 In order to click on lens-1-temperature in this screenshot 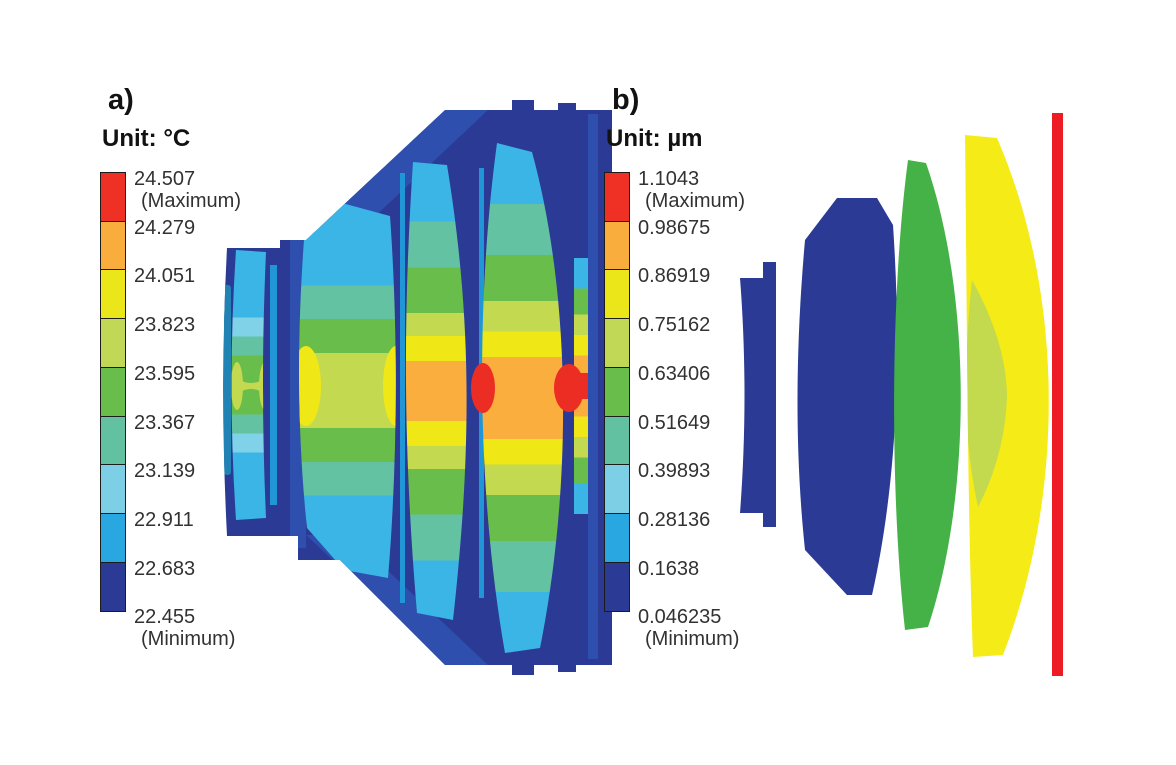, I will do `click(248, 385)`.